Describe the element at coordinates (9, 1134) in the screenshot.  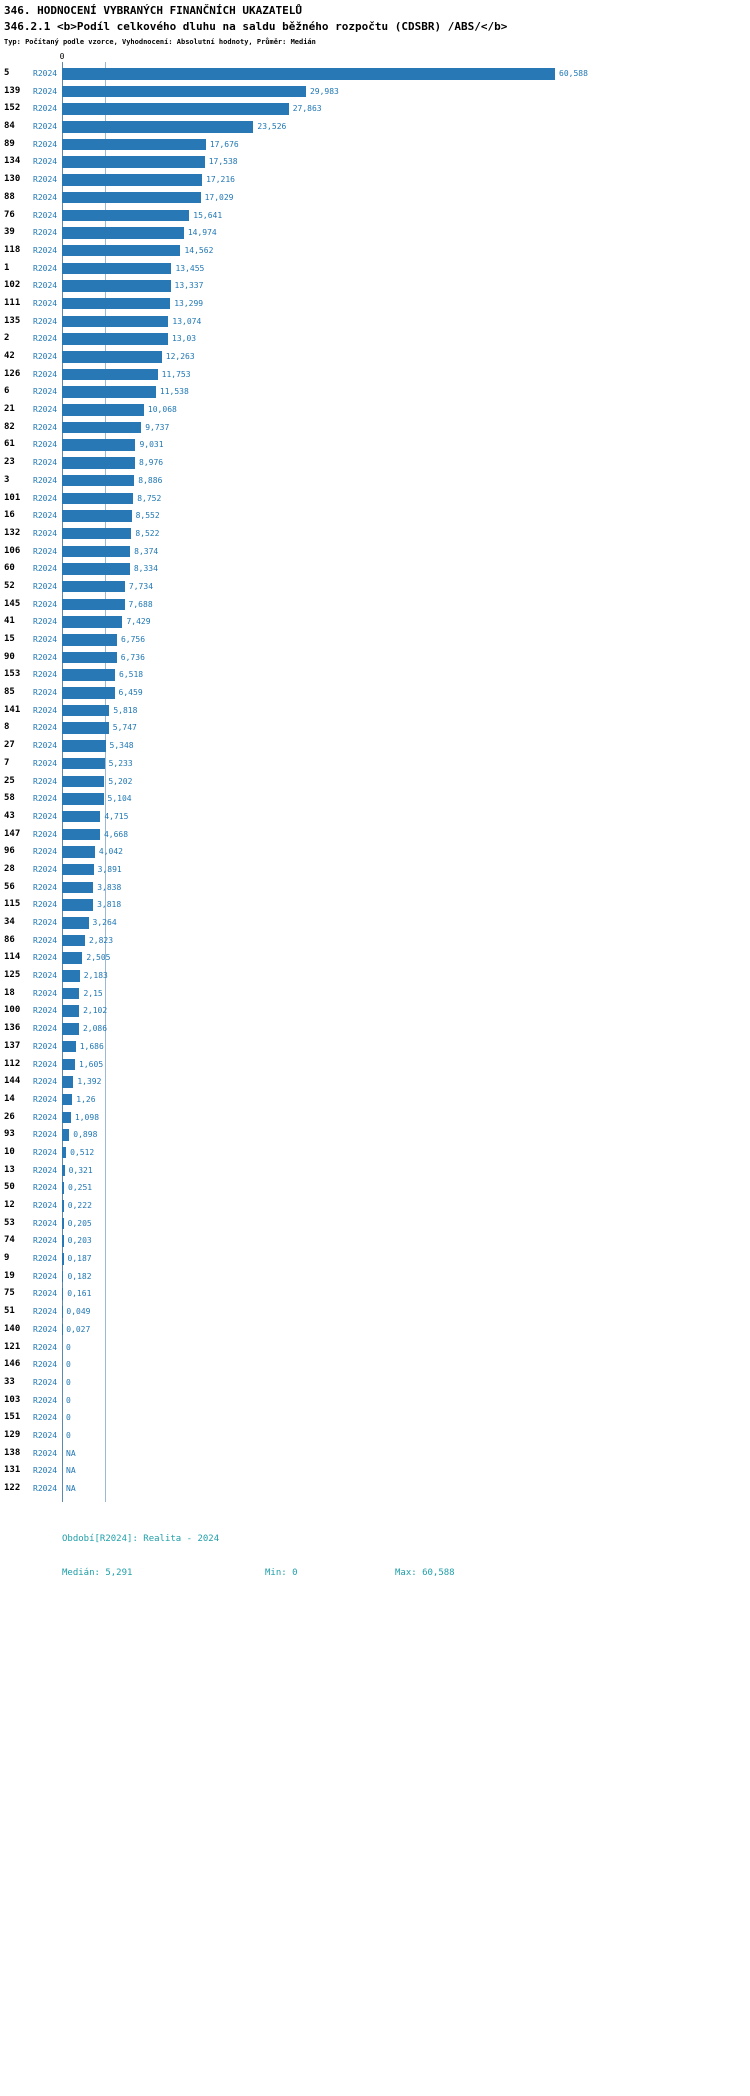
I see `row-category-label: 93` at that location.